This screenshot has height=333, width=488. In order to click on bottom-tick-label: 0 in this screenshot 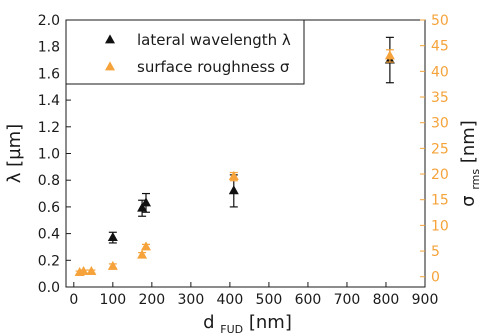, I will do `click(73, 300)`.